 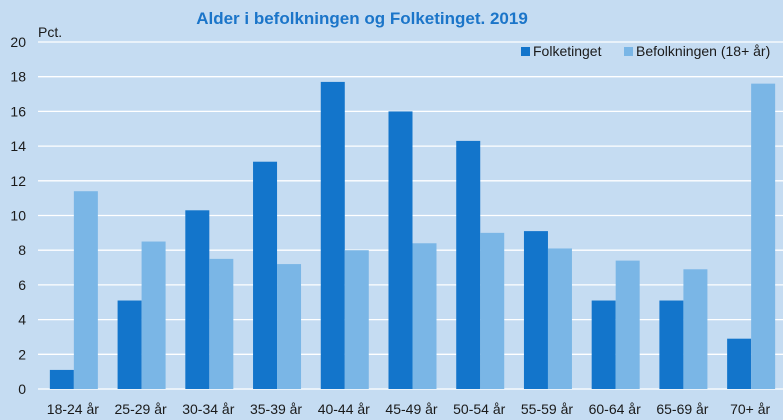 I want to click on x-tick-label: 60-64 år, so click(x=615, y=409).